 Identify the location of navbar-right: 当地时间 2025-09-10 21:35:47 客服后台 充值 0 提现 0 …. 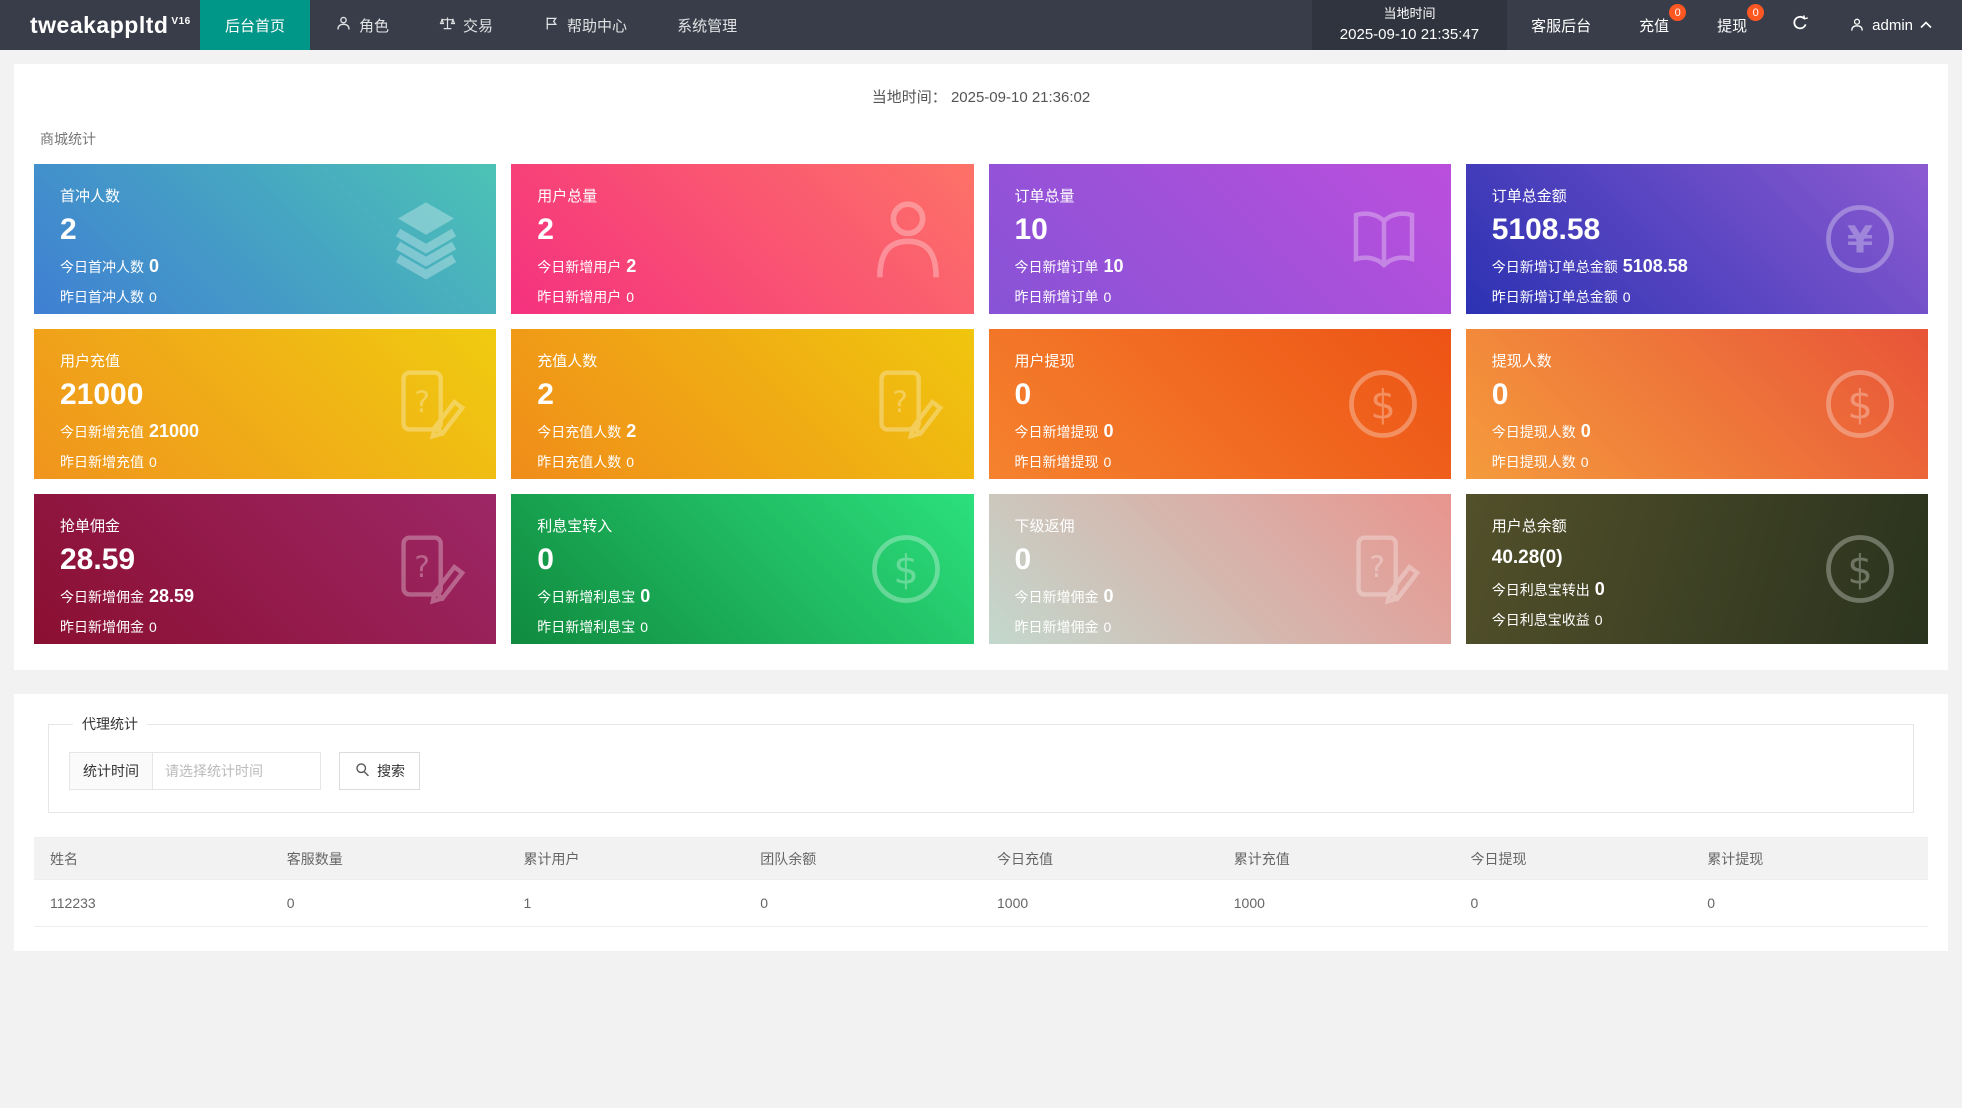
(1636, 25).